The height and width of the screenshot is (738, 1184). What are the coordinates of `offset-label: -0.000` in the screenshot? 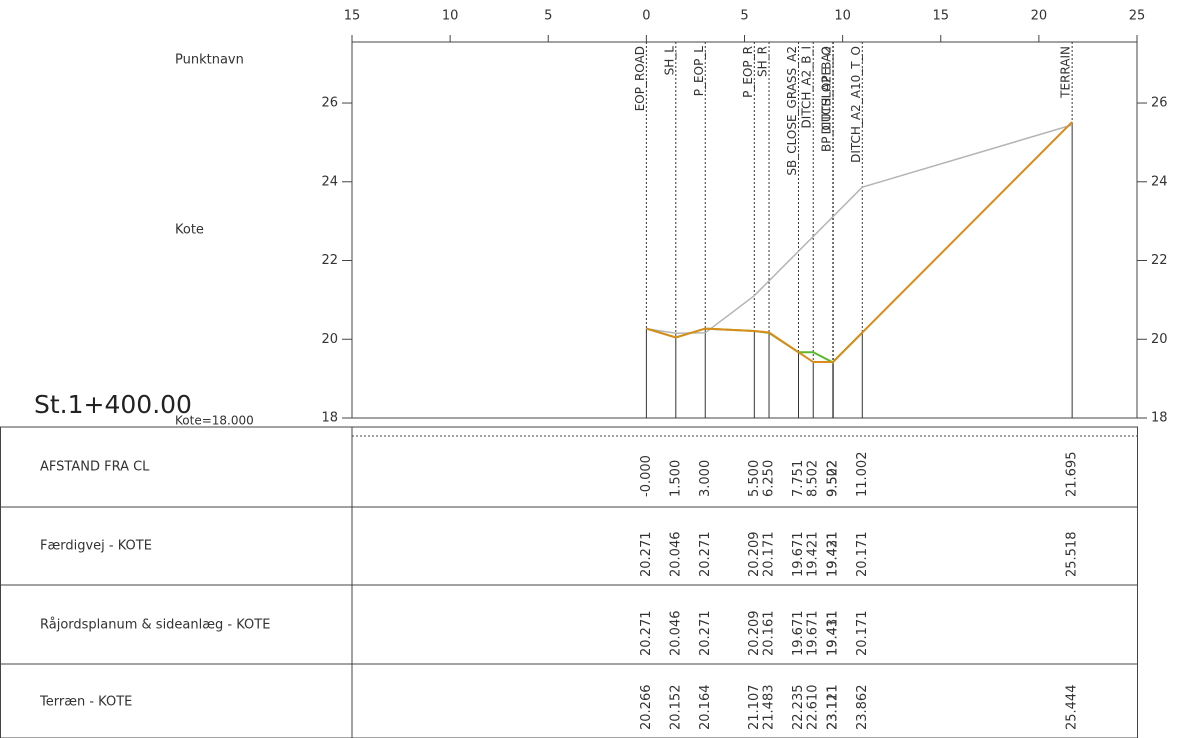 It's located at (646, 476).